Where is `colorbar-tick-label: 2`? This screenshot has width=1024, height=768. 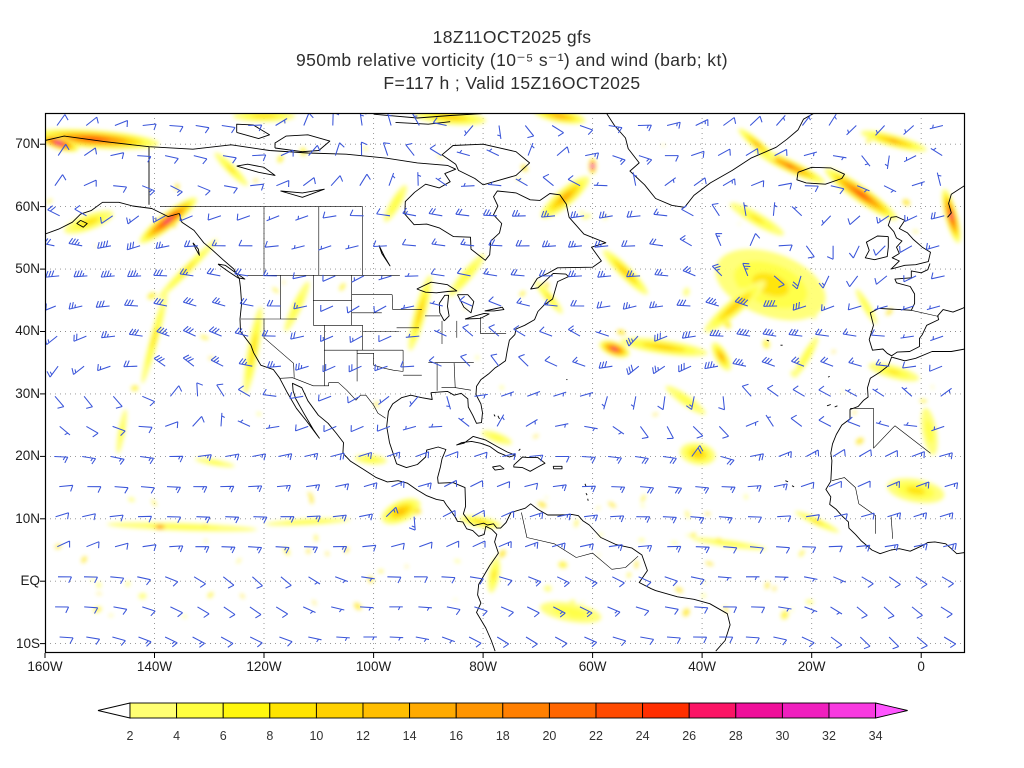 colorbar-tick-label: 2 is located at coordinates (130, 736).